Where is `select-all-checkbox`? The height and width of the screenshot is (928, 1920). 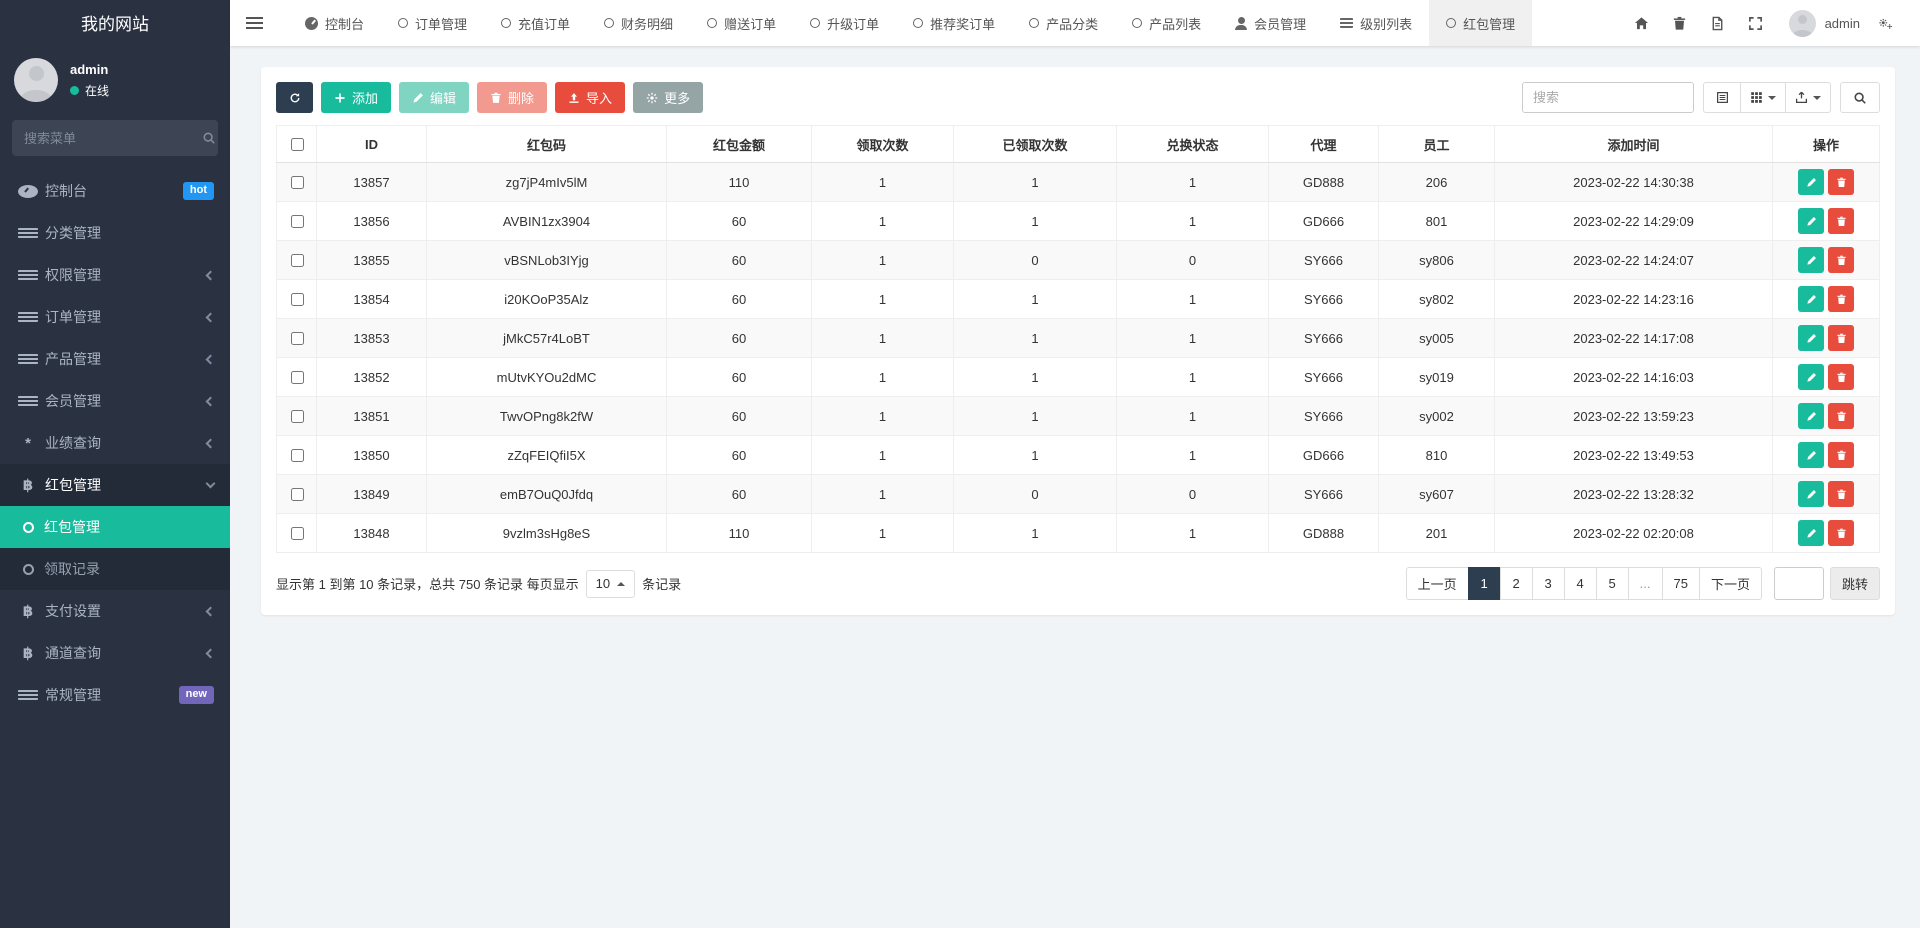 select-all-checkbox is located at coordinates (297, 144).